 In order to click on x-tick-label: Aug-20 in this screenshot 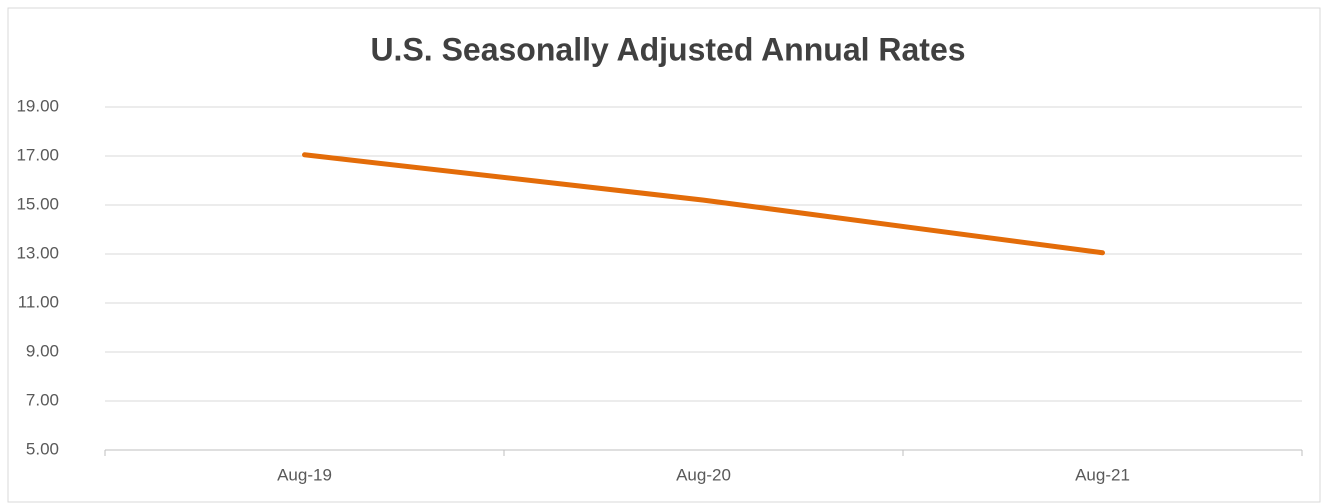, I will do `click(703, 474)`.